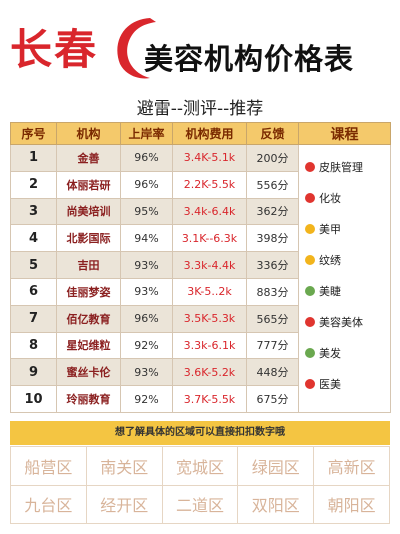  Describe the element at coordinates (146, 211) in the screenshot. I see `pass-rate: 95%` at that location.